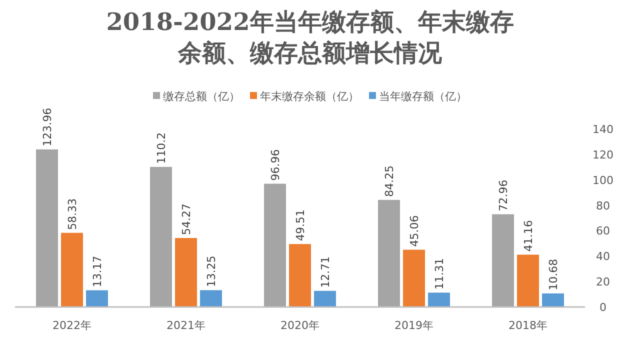 The image size is (621, 345). Describe the element at coordinates (603, 231) in the screenshot. I see `y-tick-label: 60` at that location.